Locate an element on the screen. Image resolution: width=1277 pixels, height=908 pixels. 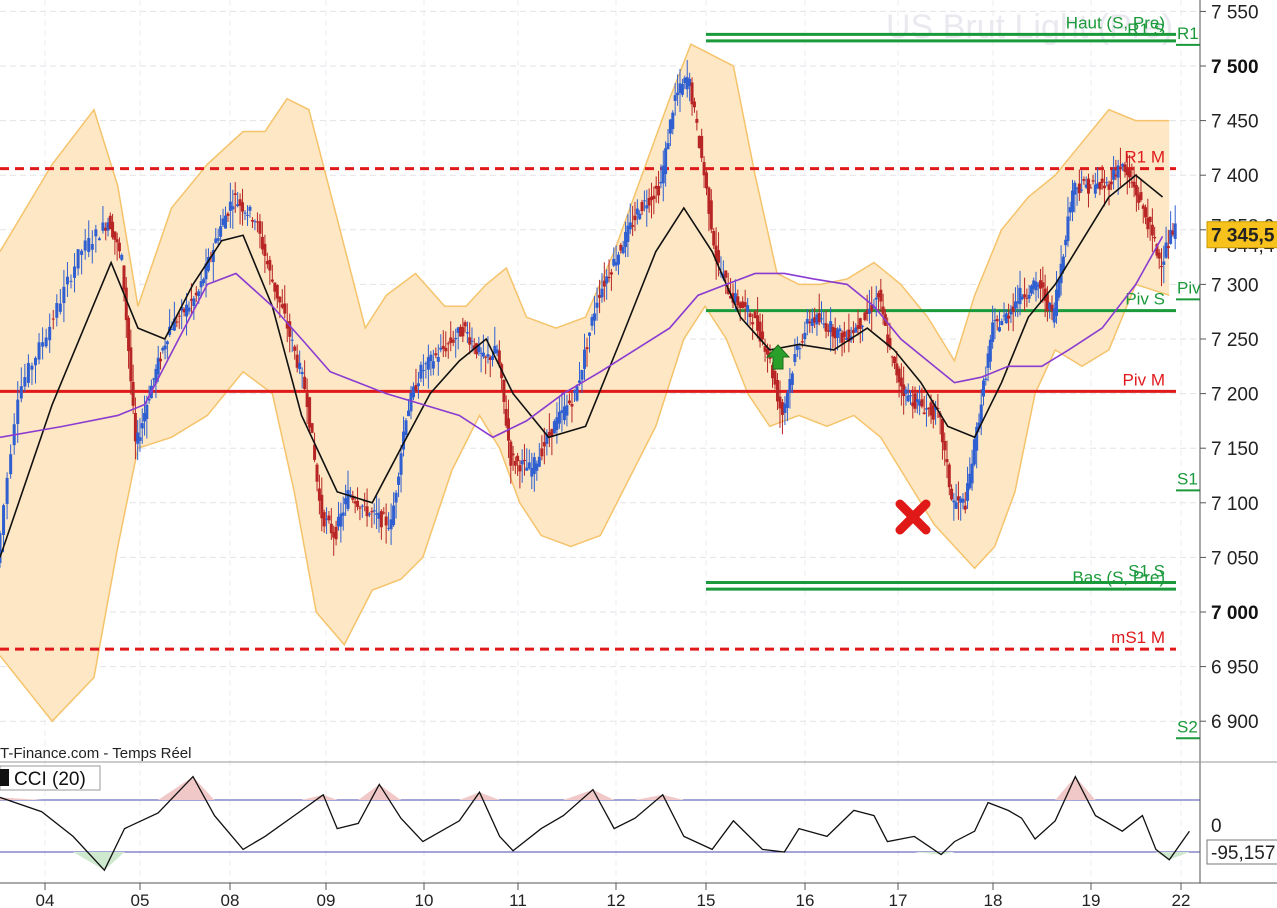
indicator-legend: CCI (20) is located at coordinates (50, 778).